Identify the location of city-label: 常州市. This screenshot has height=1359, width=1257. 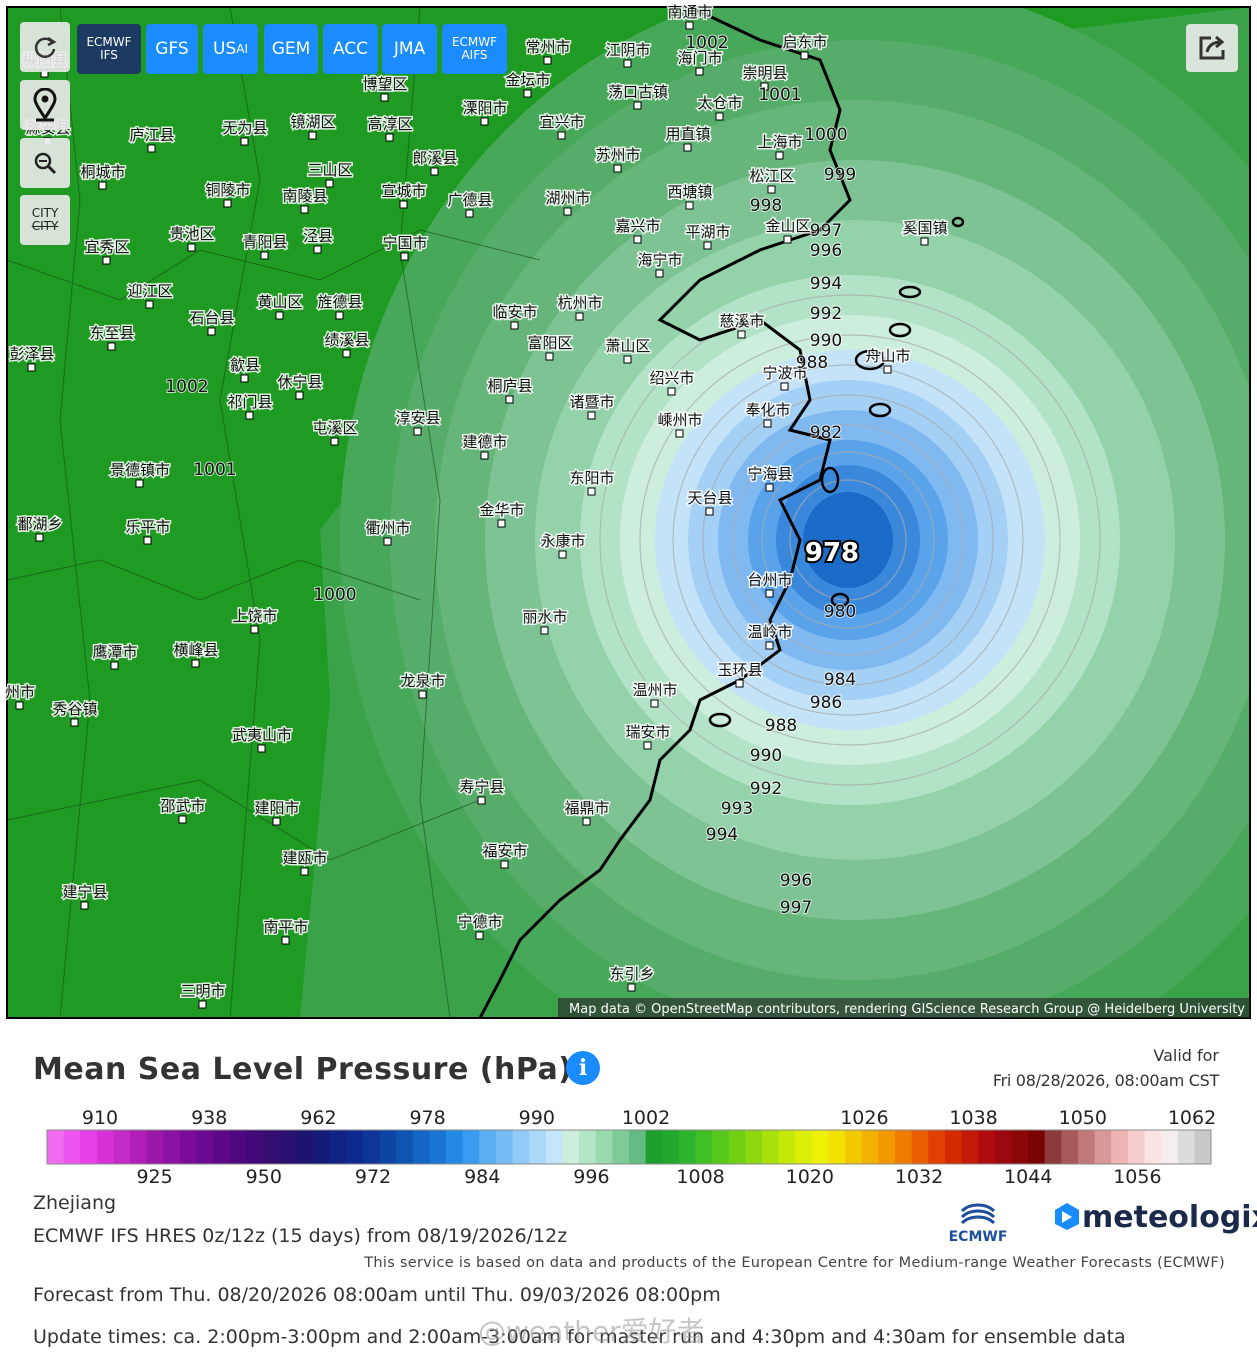
(547, 47).